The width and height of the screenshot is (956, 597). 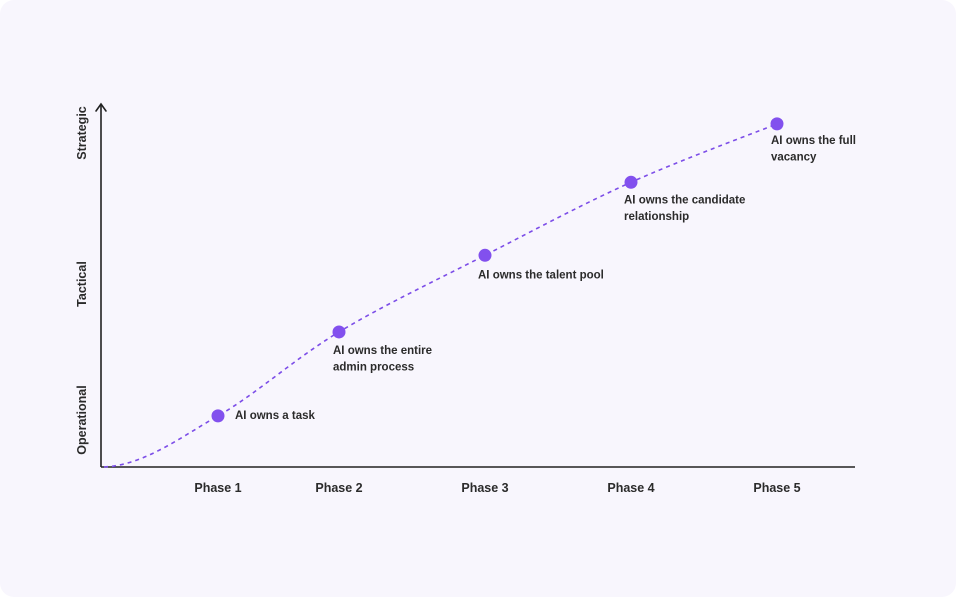 What do you see at coordinates (776, 488) in the screenshot?
I see `x-tick-label-5: Phase 5` at bounding box center [776, 488].